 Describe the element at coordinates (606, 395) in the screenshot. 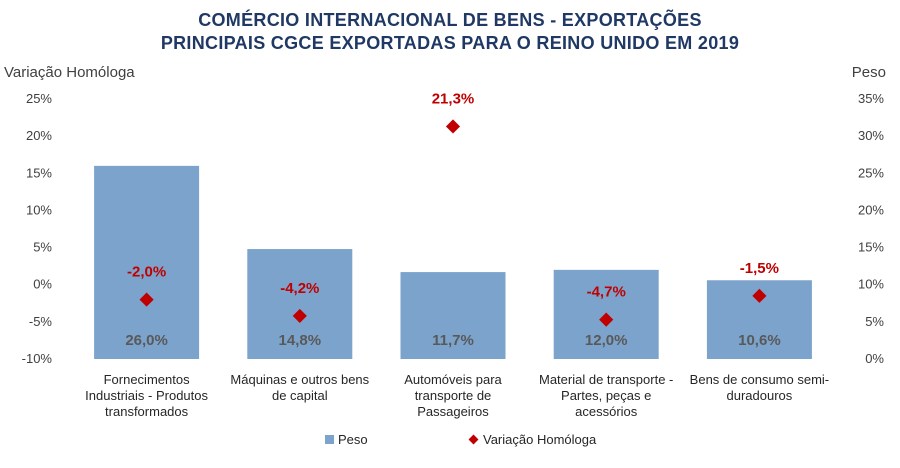

I see `category-label: Partes, peças e` at that location.